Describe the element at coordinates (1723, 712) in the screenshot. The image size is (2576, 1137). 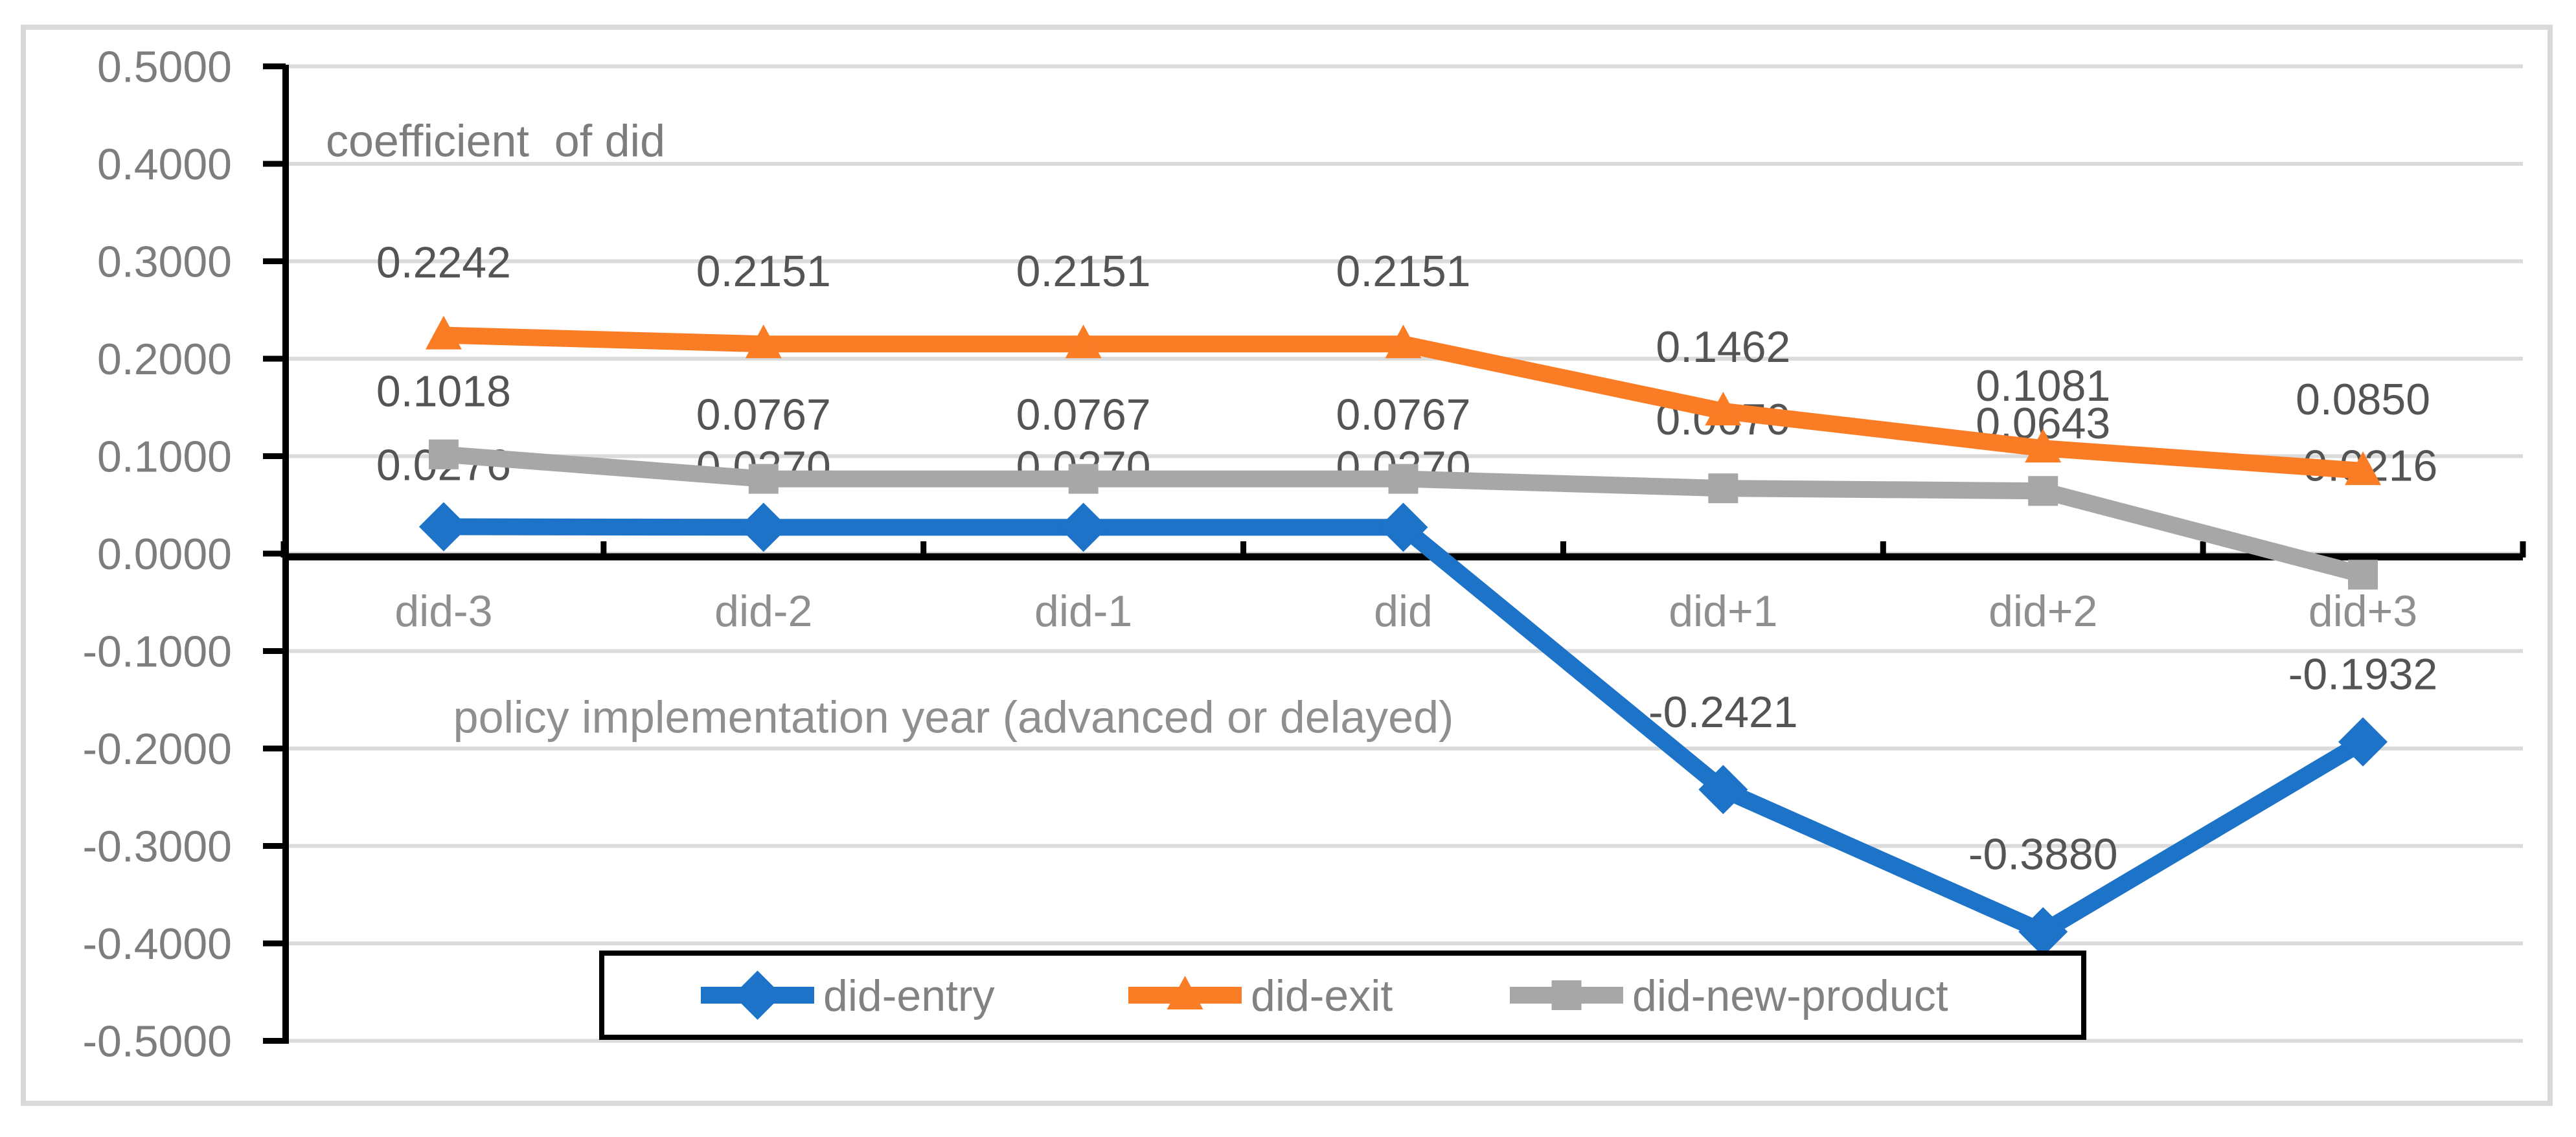
I see `data-label-did-entry: -0.2421` at that location.